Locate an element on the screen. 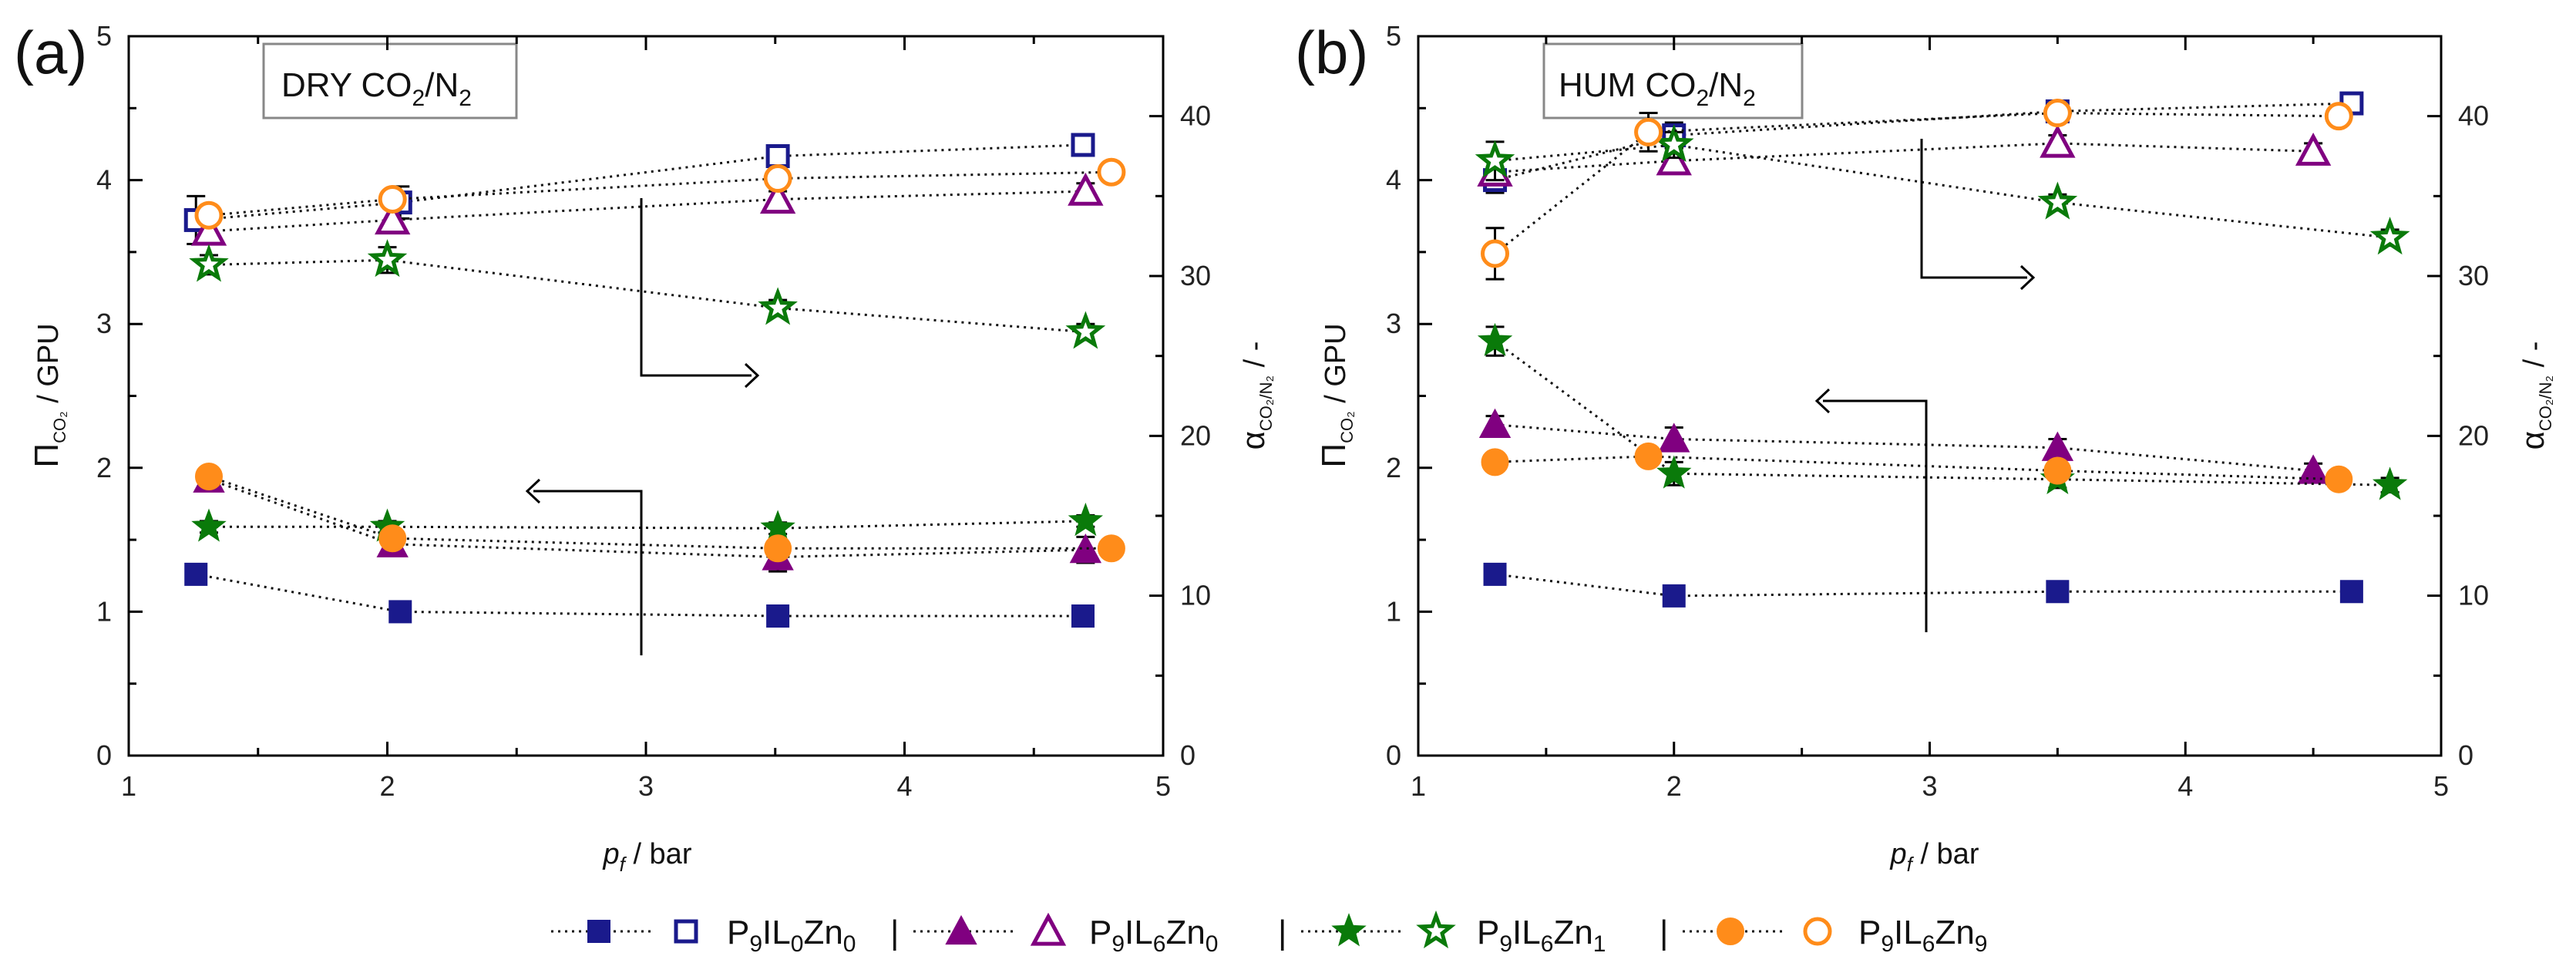  arrowhead-left-b is located at coordinates (1822, 401).